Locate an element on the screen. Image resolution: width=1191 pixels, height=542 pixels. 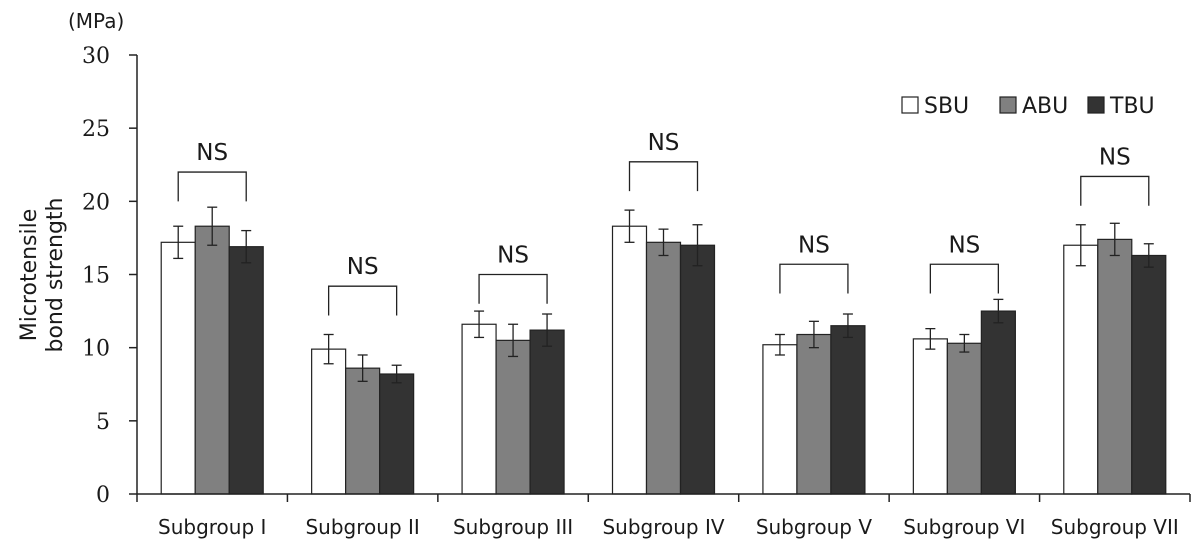
x-tick-label: Subgroup VII is located at coordinates (1115, 527).